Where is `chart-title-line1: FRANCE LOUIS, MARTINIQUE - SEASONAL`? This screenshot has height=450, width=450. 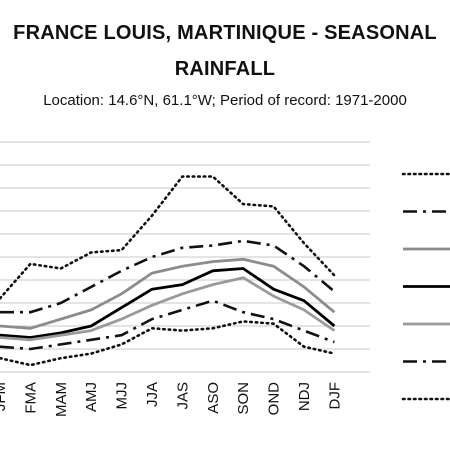 chart-title-line1: FRANCE LOUIS, MARTINIQUE - SEASONAL is located at coordinates (225, 33).